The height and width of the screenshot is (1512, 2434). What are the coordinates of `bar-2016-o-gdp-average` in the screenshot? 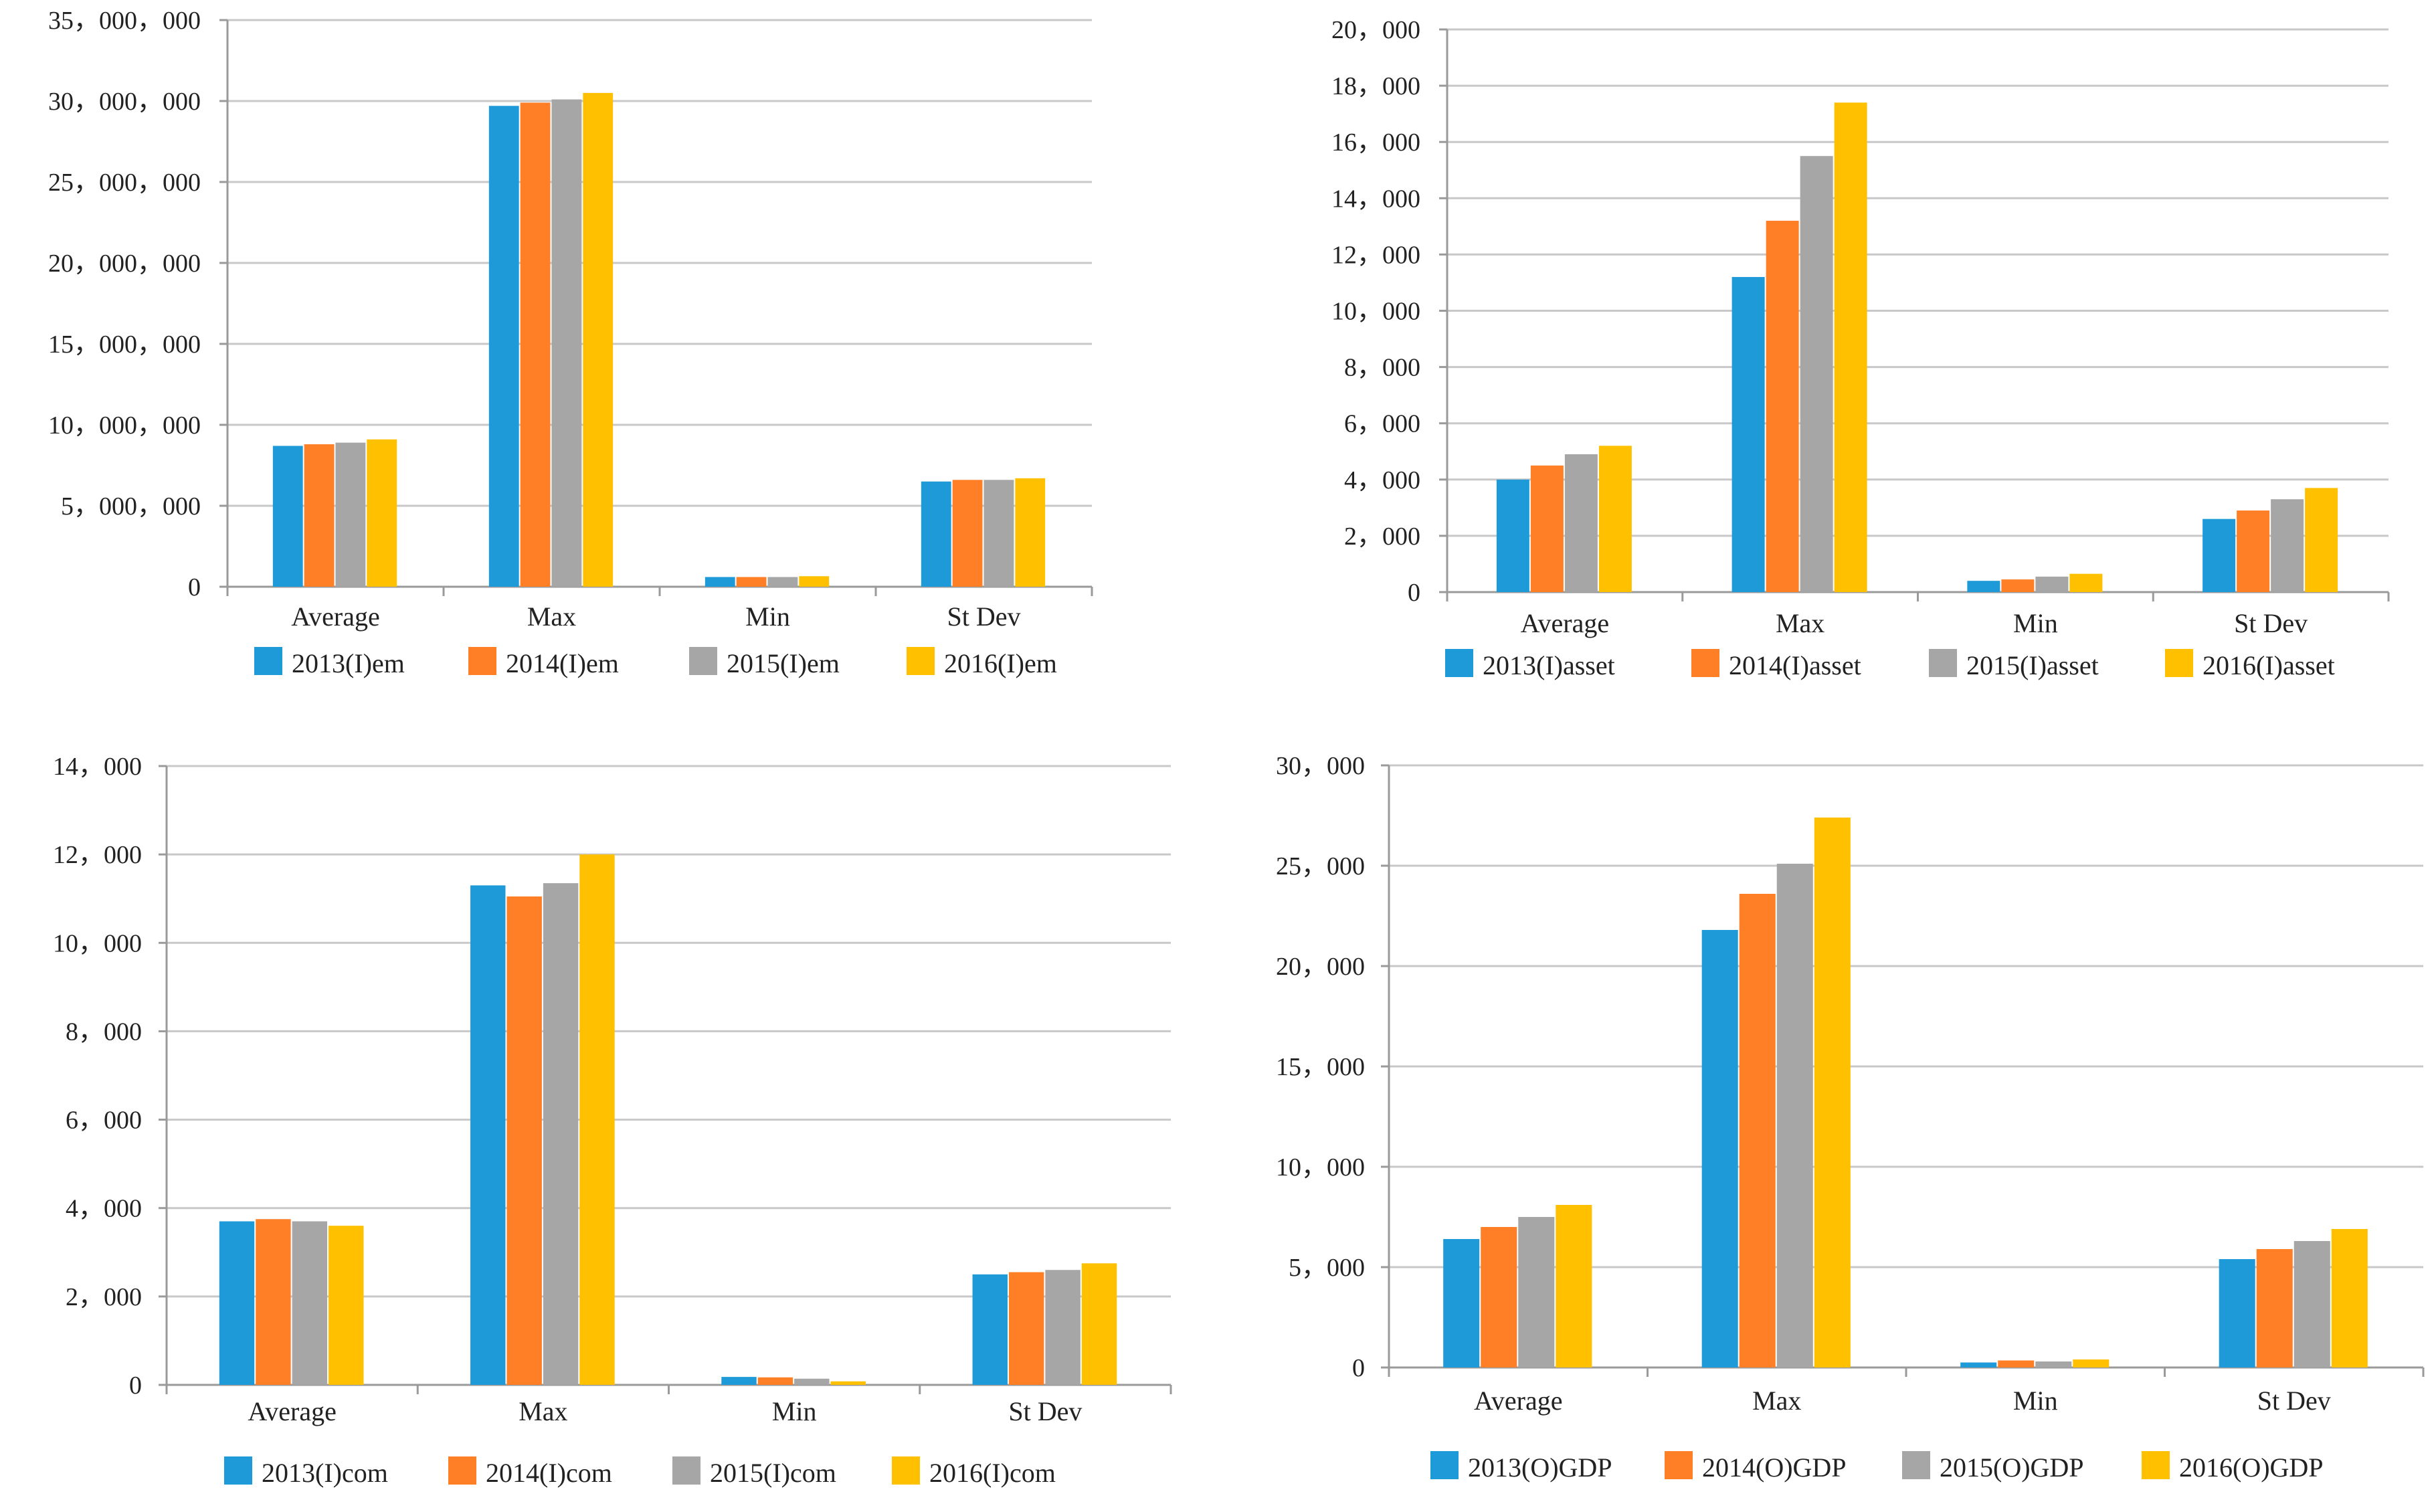 It's located at (1574, 1286).